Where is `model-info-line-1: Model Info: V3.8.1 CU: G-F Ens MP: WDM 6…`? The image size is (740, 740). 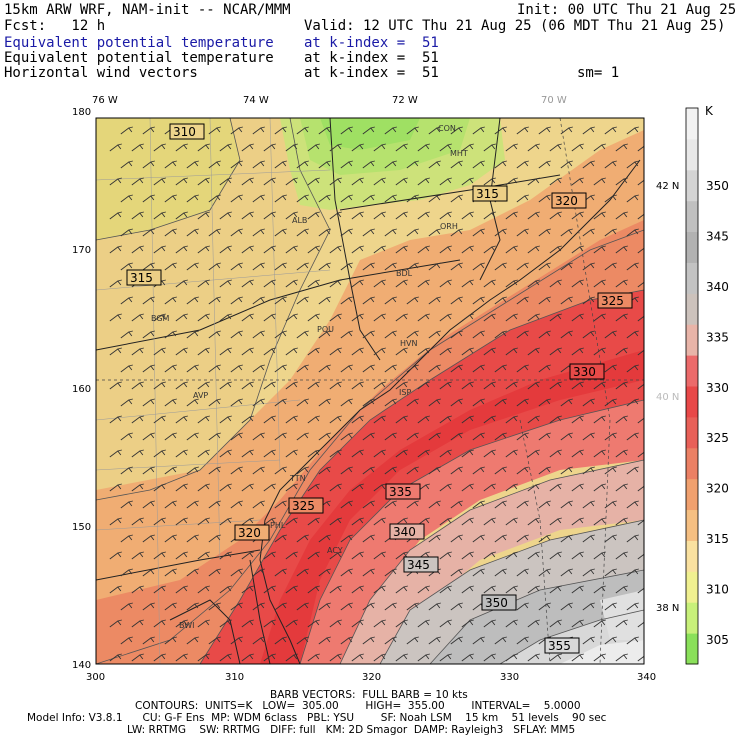 model-info-line-1: Model Info: V3.8.1 CU: G-F Ens MP: WDM 6… is located at coordinates (317, 718).